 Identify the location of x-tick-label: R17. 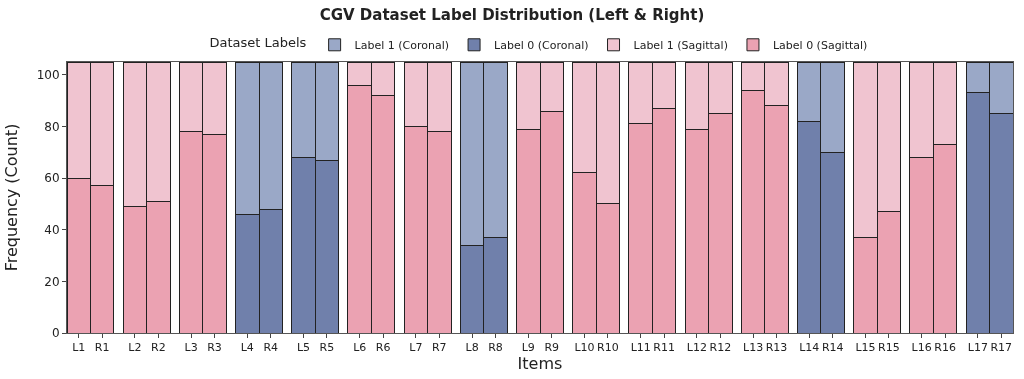
(1001, 348).